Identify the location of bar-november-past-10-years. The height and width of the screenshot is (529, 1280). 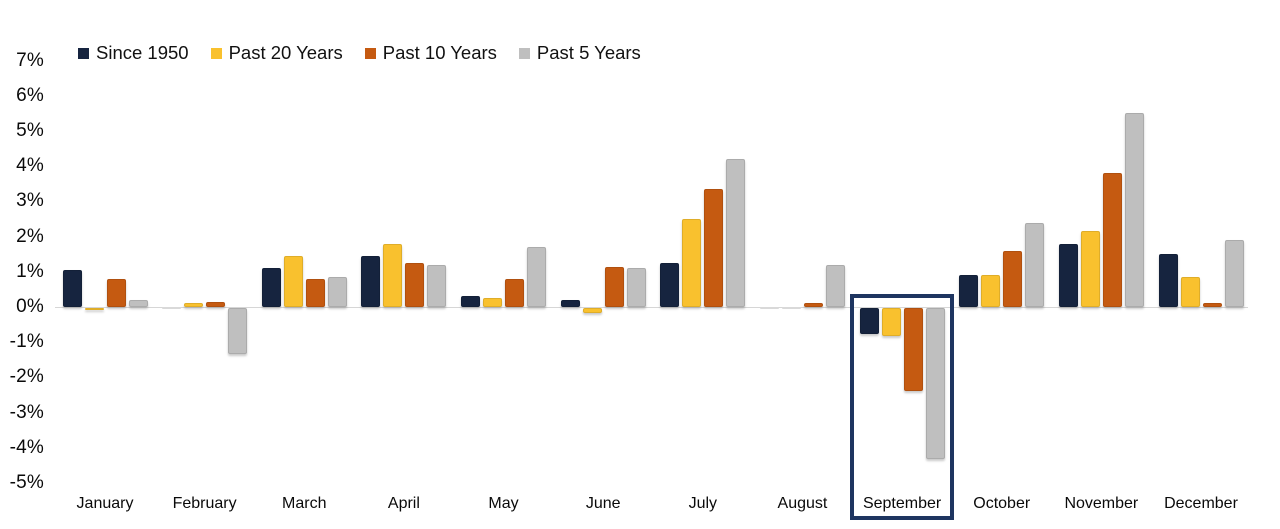
(1112, 240).